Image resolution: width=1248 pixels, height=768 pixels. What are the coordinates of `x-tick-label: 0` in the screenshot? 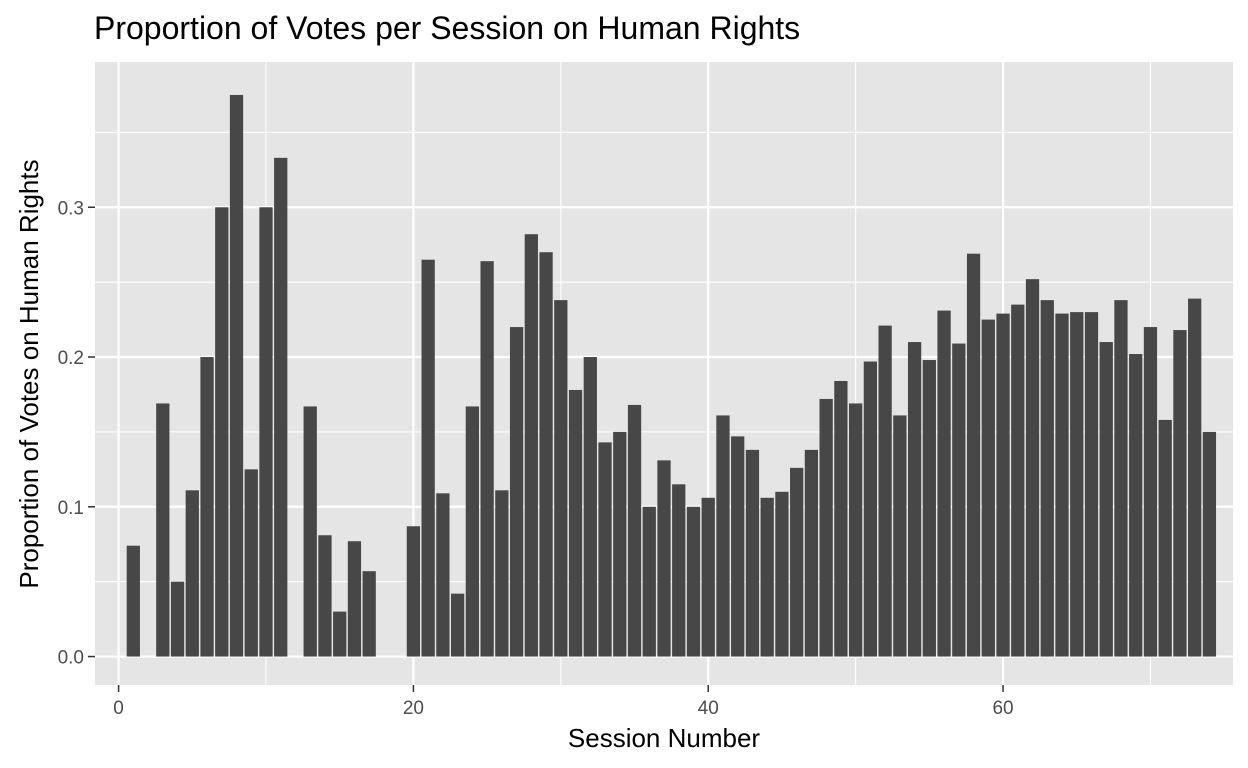 It's located at (118, 708).